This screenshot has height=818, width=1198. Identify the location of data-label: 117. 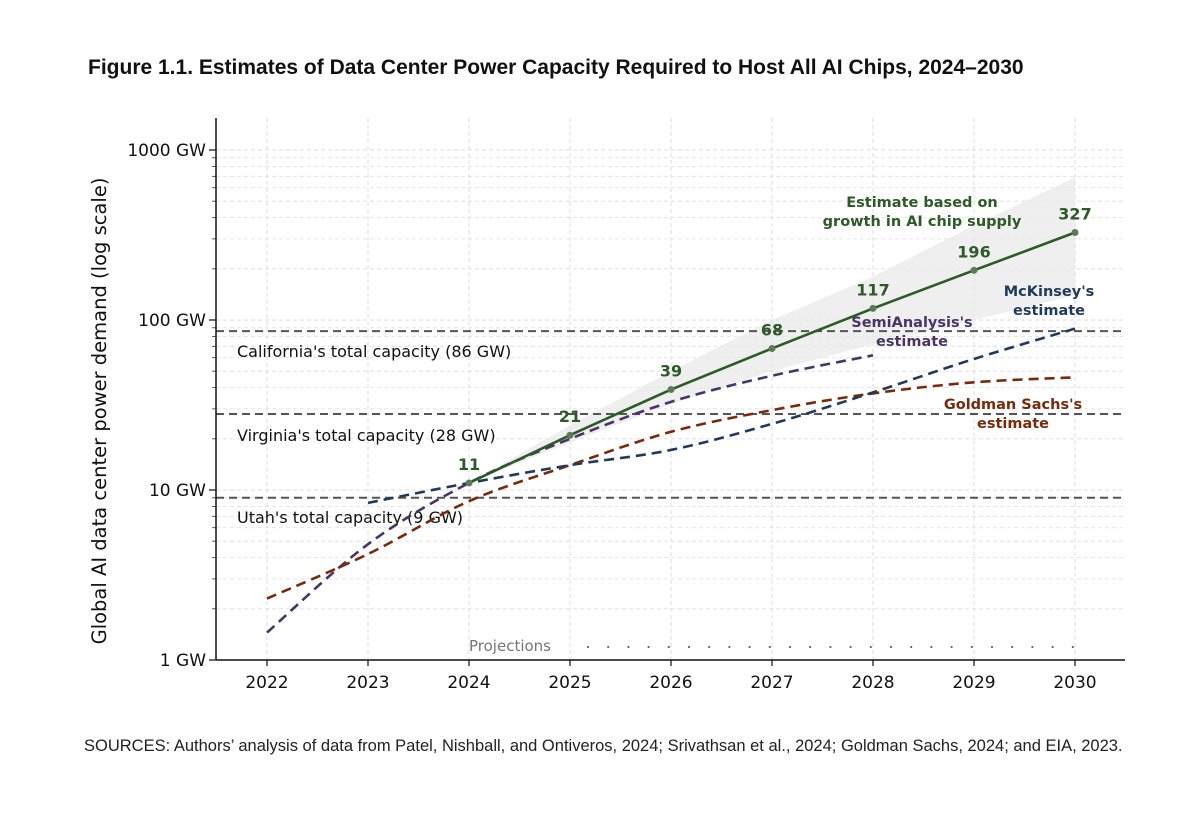
(872, 289).